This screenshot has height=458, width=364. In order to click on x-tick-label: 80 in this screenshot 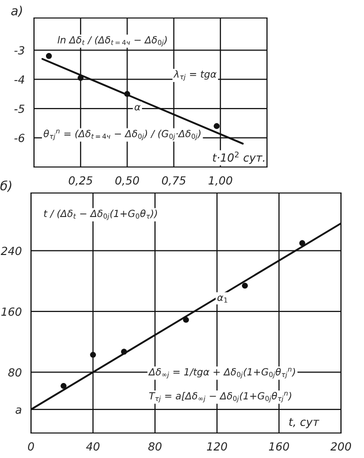, I will do `click(155, 446)`.